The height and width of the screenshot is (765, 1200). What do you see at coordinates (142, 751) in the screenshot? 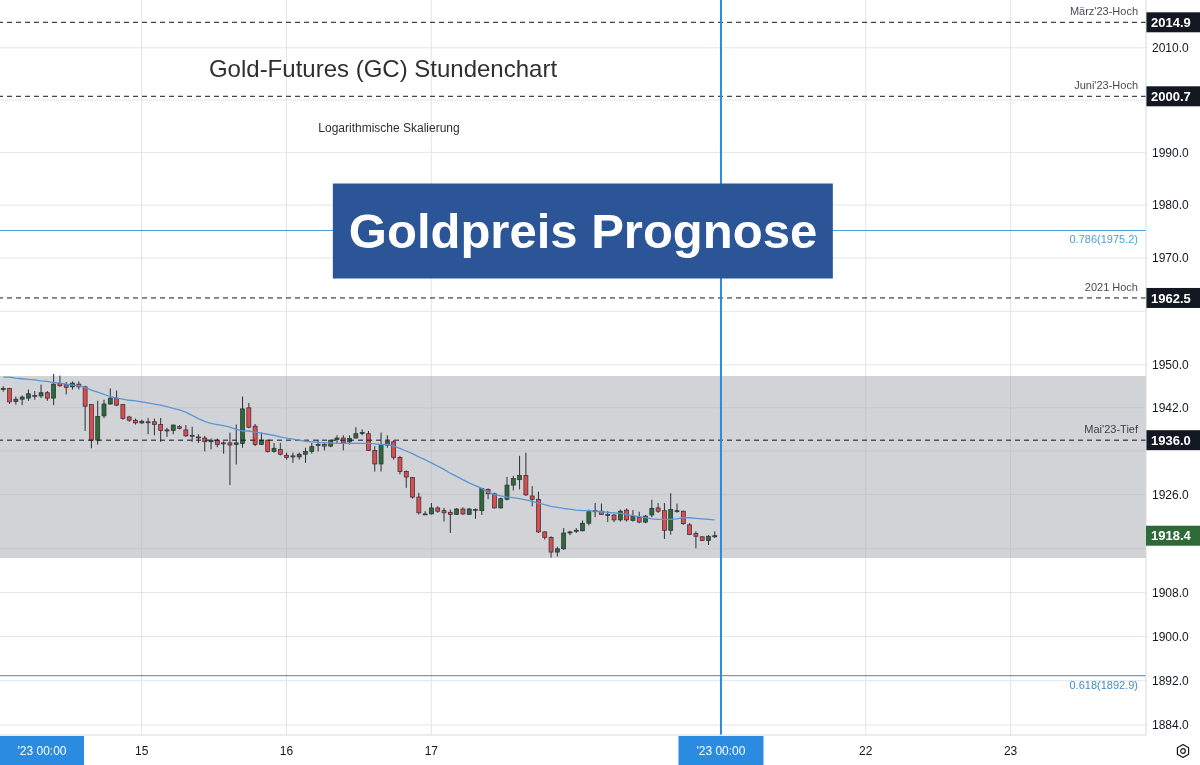
I see `x-tick-label: 15` at bounding box center [142, 751].